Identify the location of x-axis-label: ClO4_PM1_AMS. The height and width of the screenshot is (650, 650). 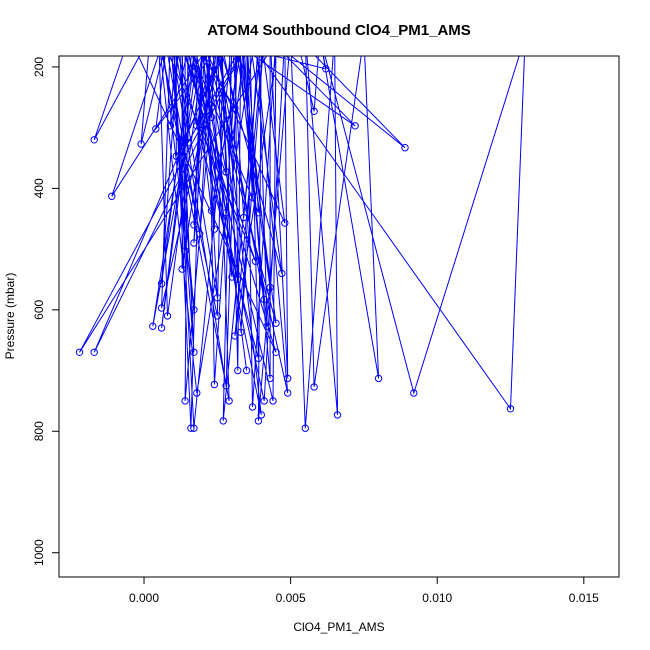
(338, 627).